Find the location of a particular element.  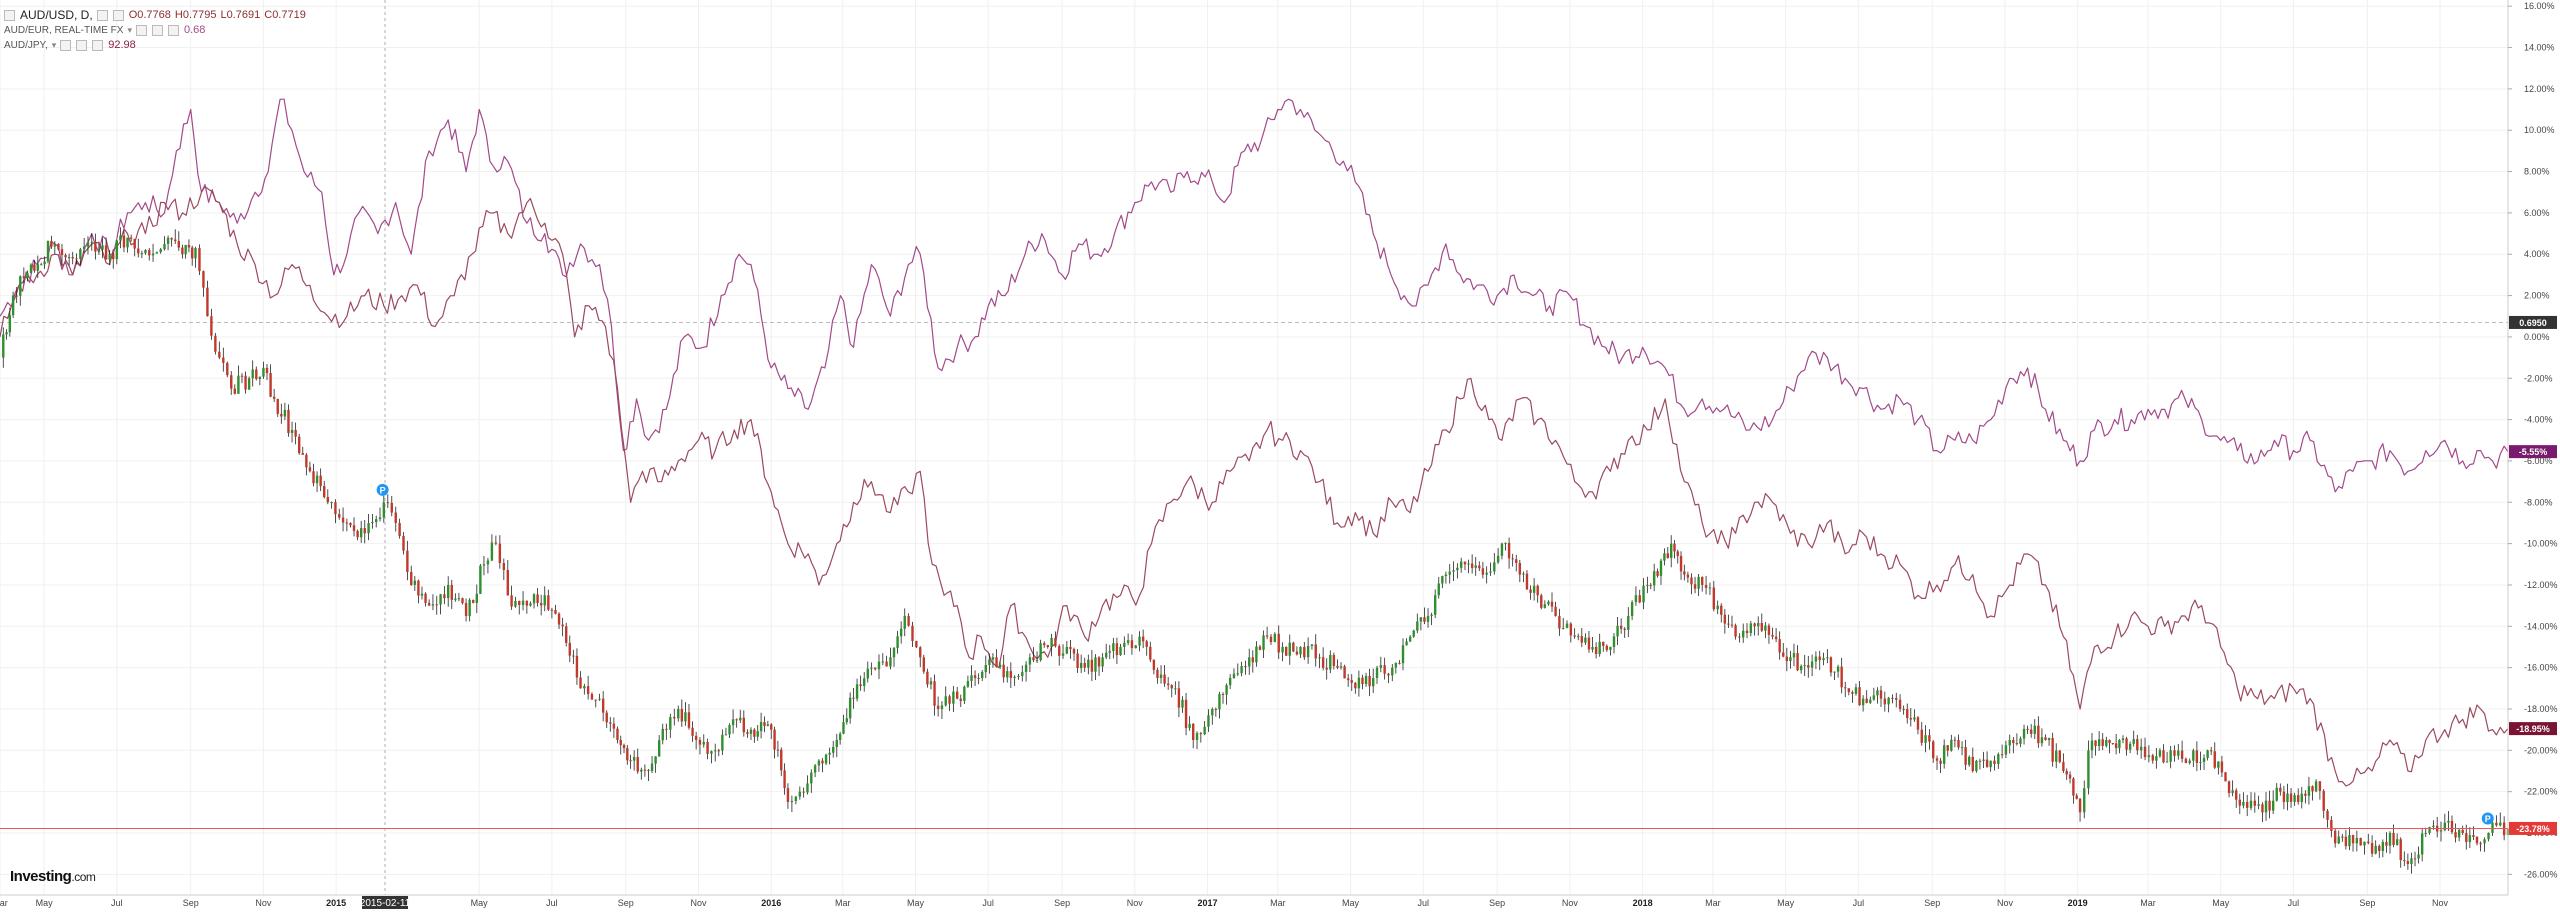

y-tick-label: -14.00% is located at coordinates (2541, 626).